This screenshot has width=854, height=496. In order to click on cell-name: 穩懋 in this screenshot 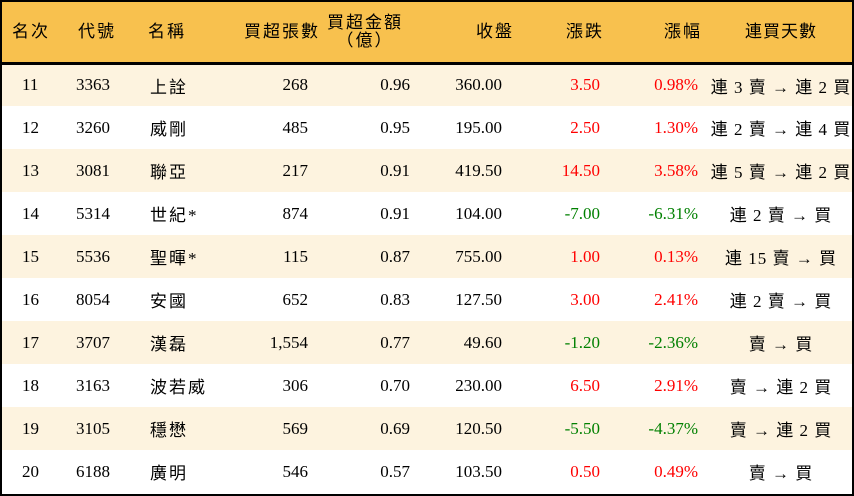, I will do `click(169, 430)`.